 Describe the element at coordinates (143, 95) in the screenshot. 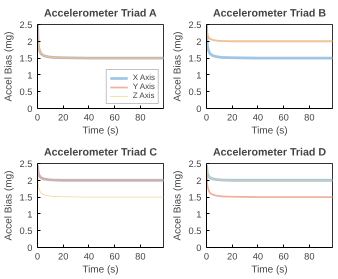

I see `legend-label: Z Axis` at that location.